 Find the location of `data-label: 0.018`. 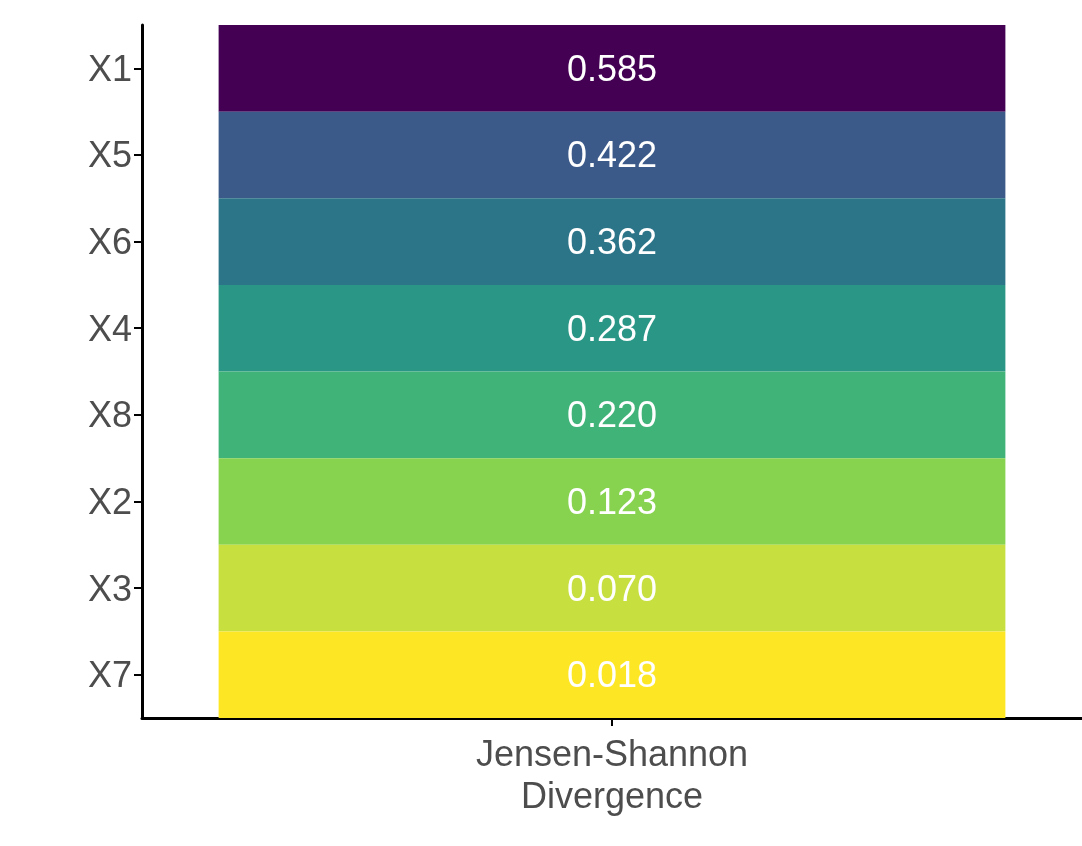

data-label: 0.018 is located at coordinates (612, 675).